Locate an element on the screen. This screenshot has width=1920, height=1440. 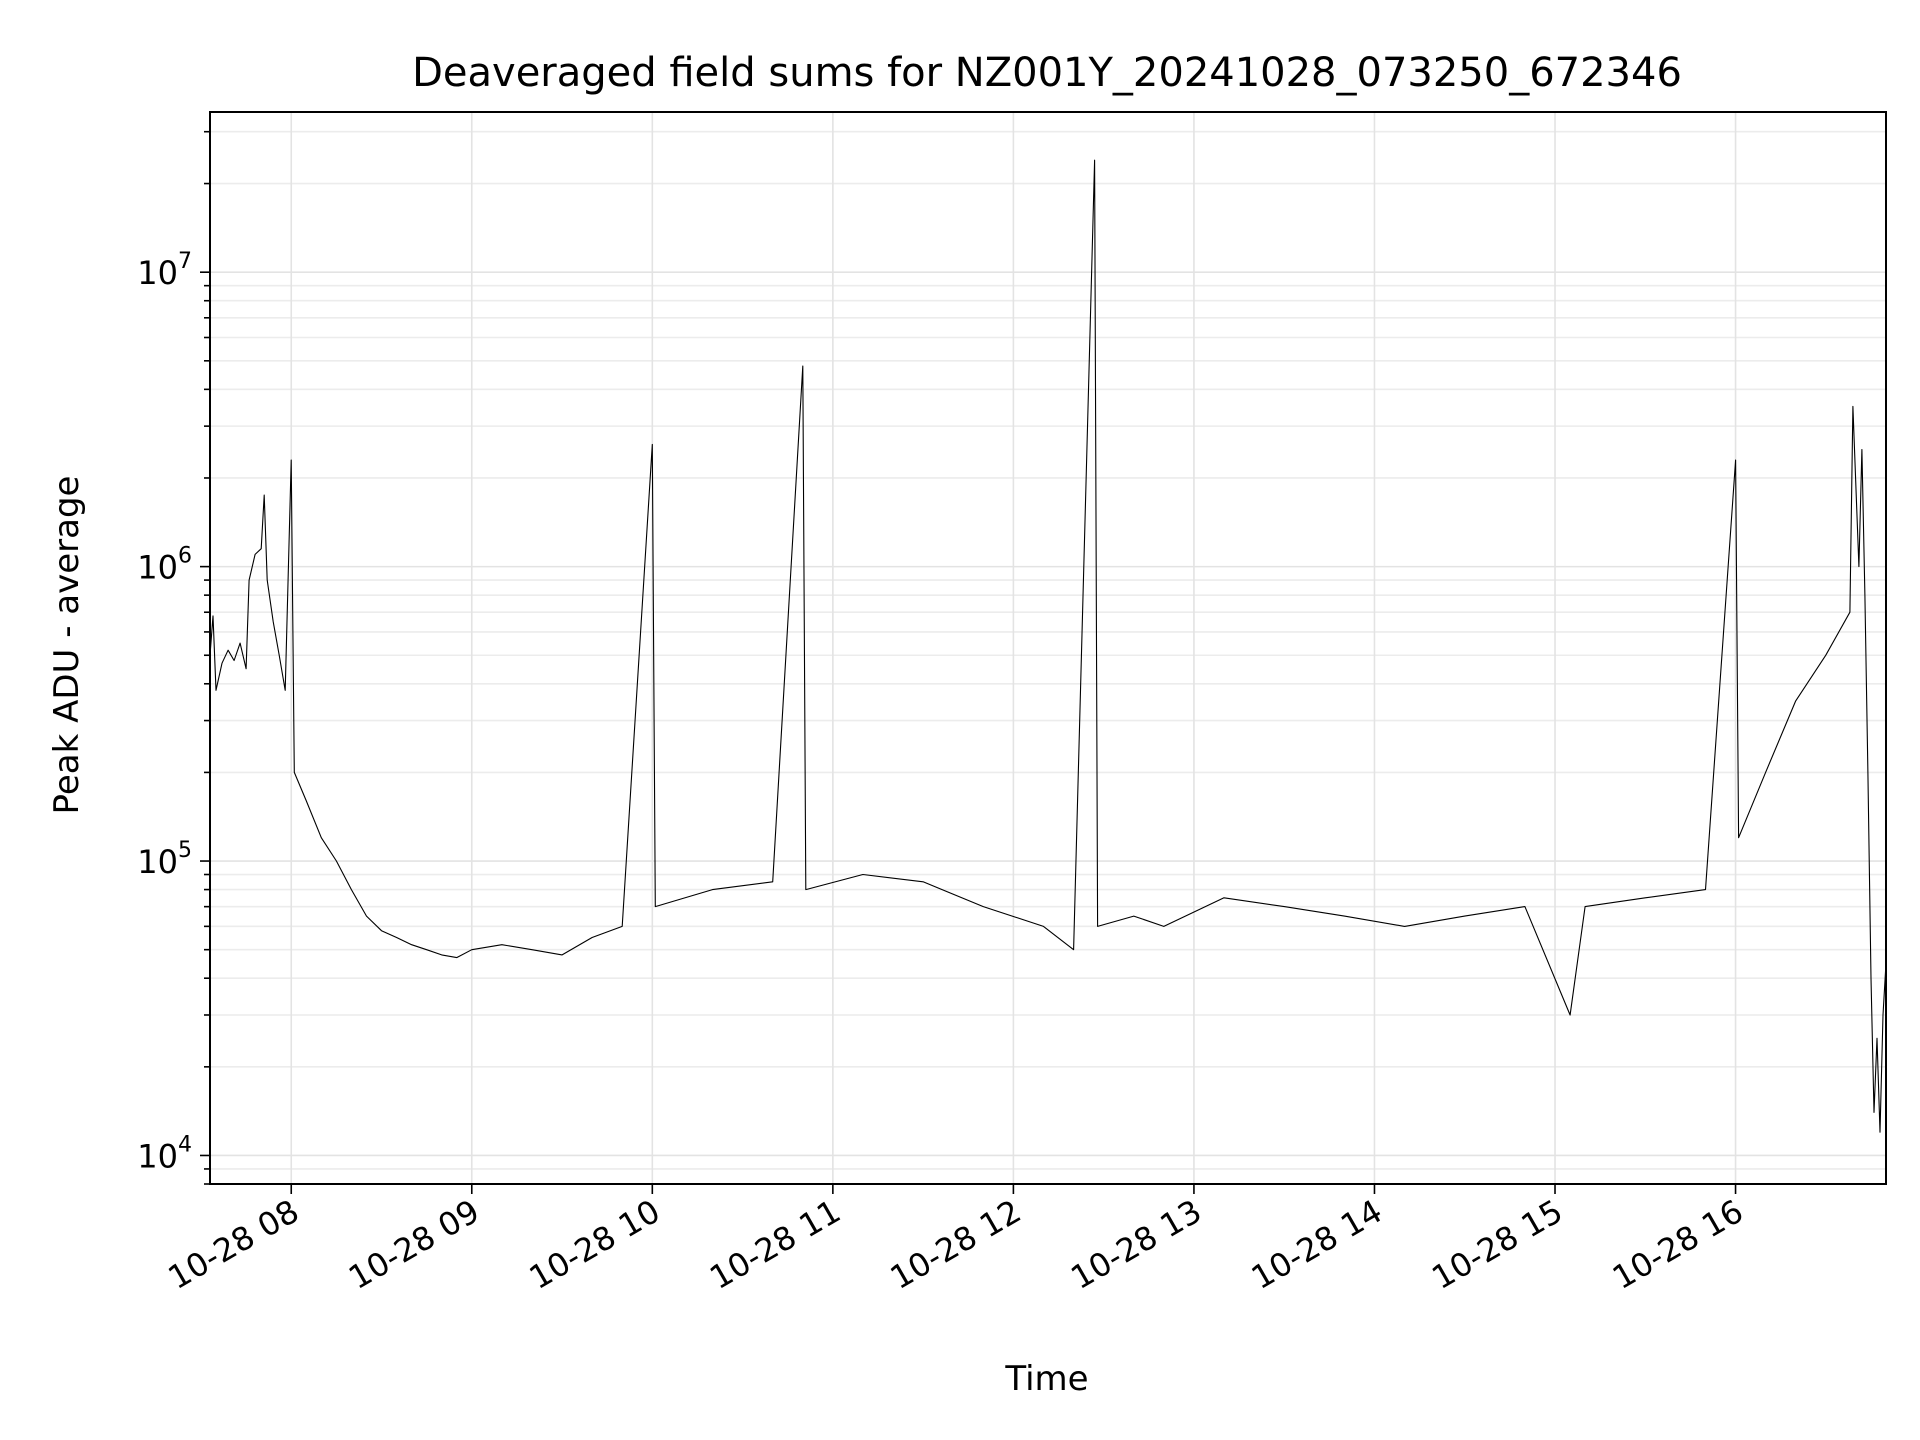
x-axis-label: Time is located at coordinates (1046, 1379).